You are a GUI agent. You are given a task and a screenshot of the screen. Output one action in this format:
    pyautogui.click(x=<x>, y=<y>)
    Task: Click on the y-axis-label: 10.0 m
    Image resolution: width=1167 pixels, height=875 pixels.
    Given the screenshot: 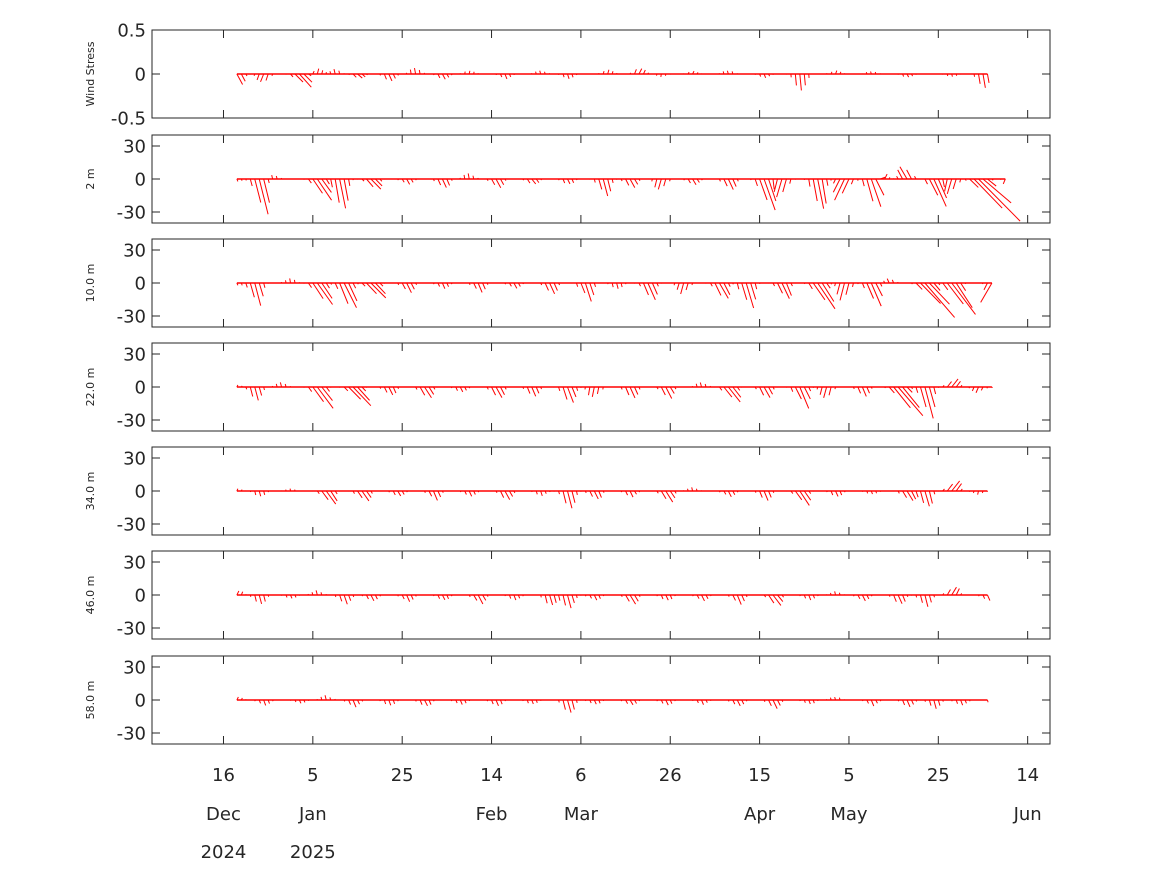 What is the action you would take?
    pyautogui.click(x=90, y=283)
    